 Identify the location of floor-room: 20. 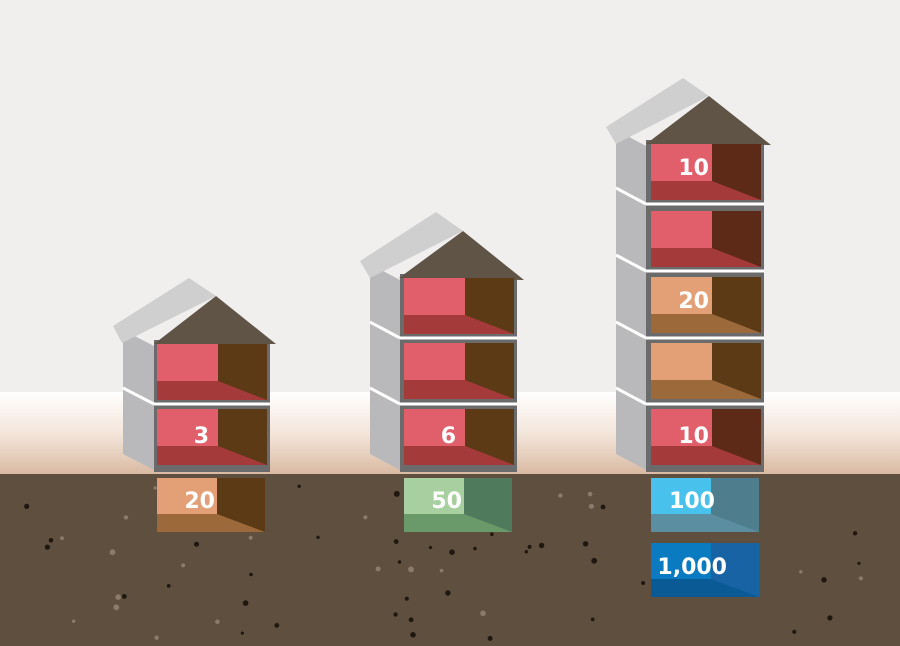
(706, 305).